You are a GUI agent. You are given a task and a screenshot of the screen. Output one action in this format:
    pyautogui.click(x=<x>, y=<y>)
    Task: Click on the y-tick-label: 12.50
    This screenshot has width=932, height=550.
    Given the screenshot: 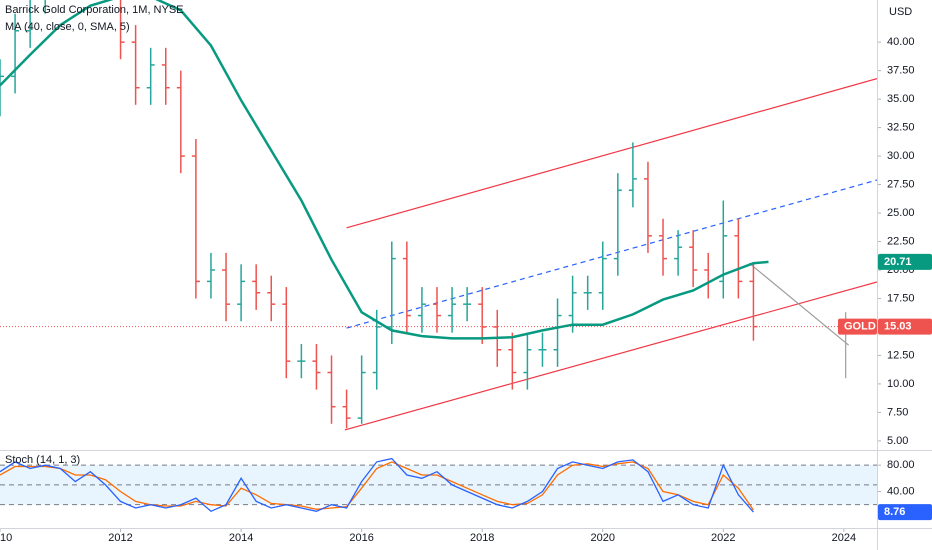 What is the action you would take?
    pyautogui.click(x=901, y=355)
    